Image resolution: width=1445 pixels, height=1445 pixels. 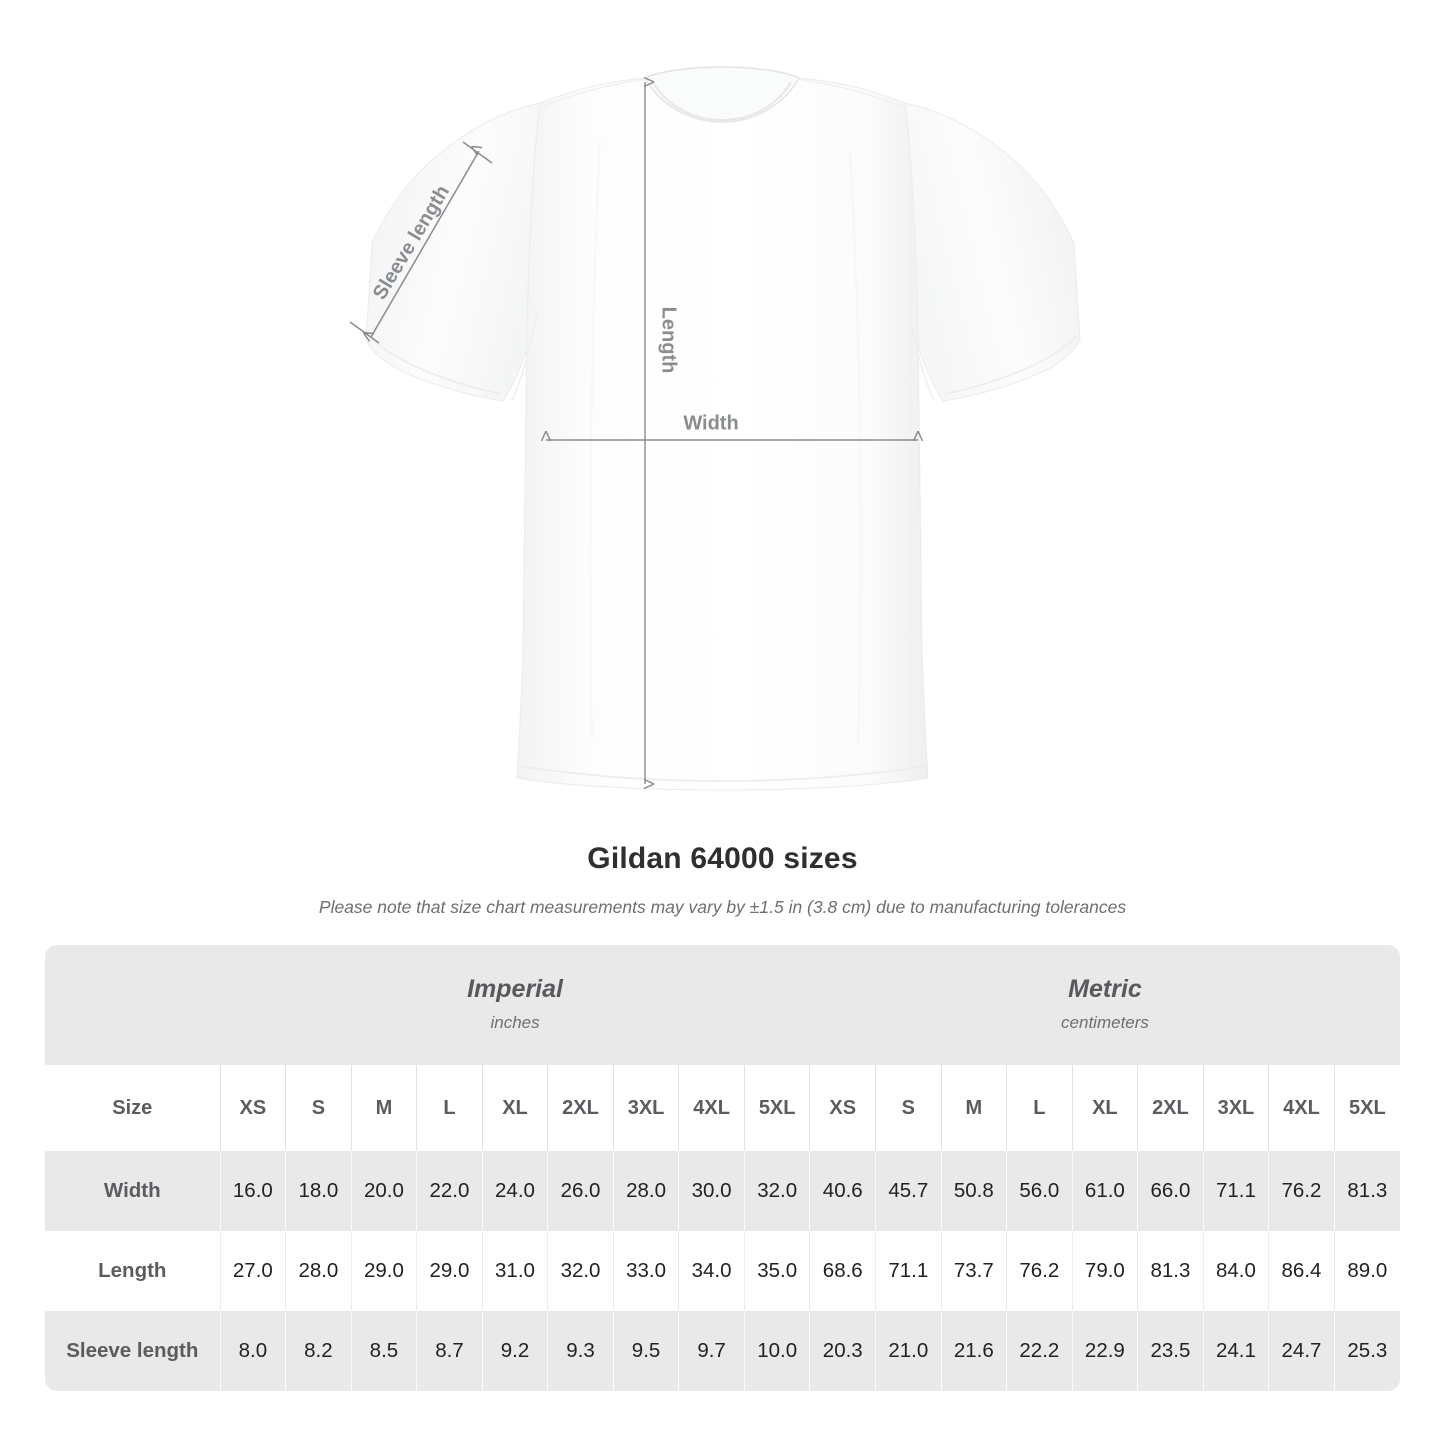 I want to click on unit-sub-metric: centimeters, so click(x=1105, y=1022).